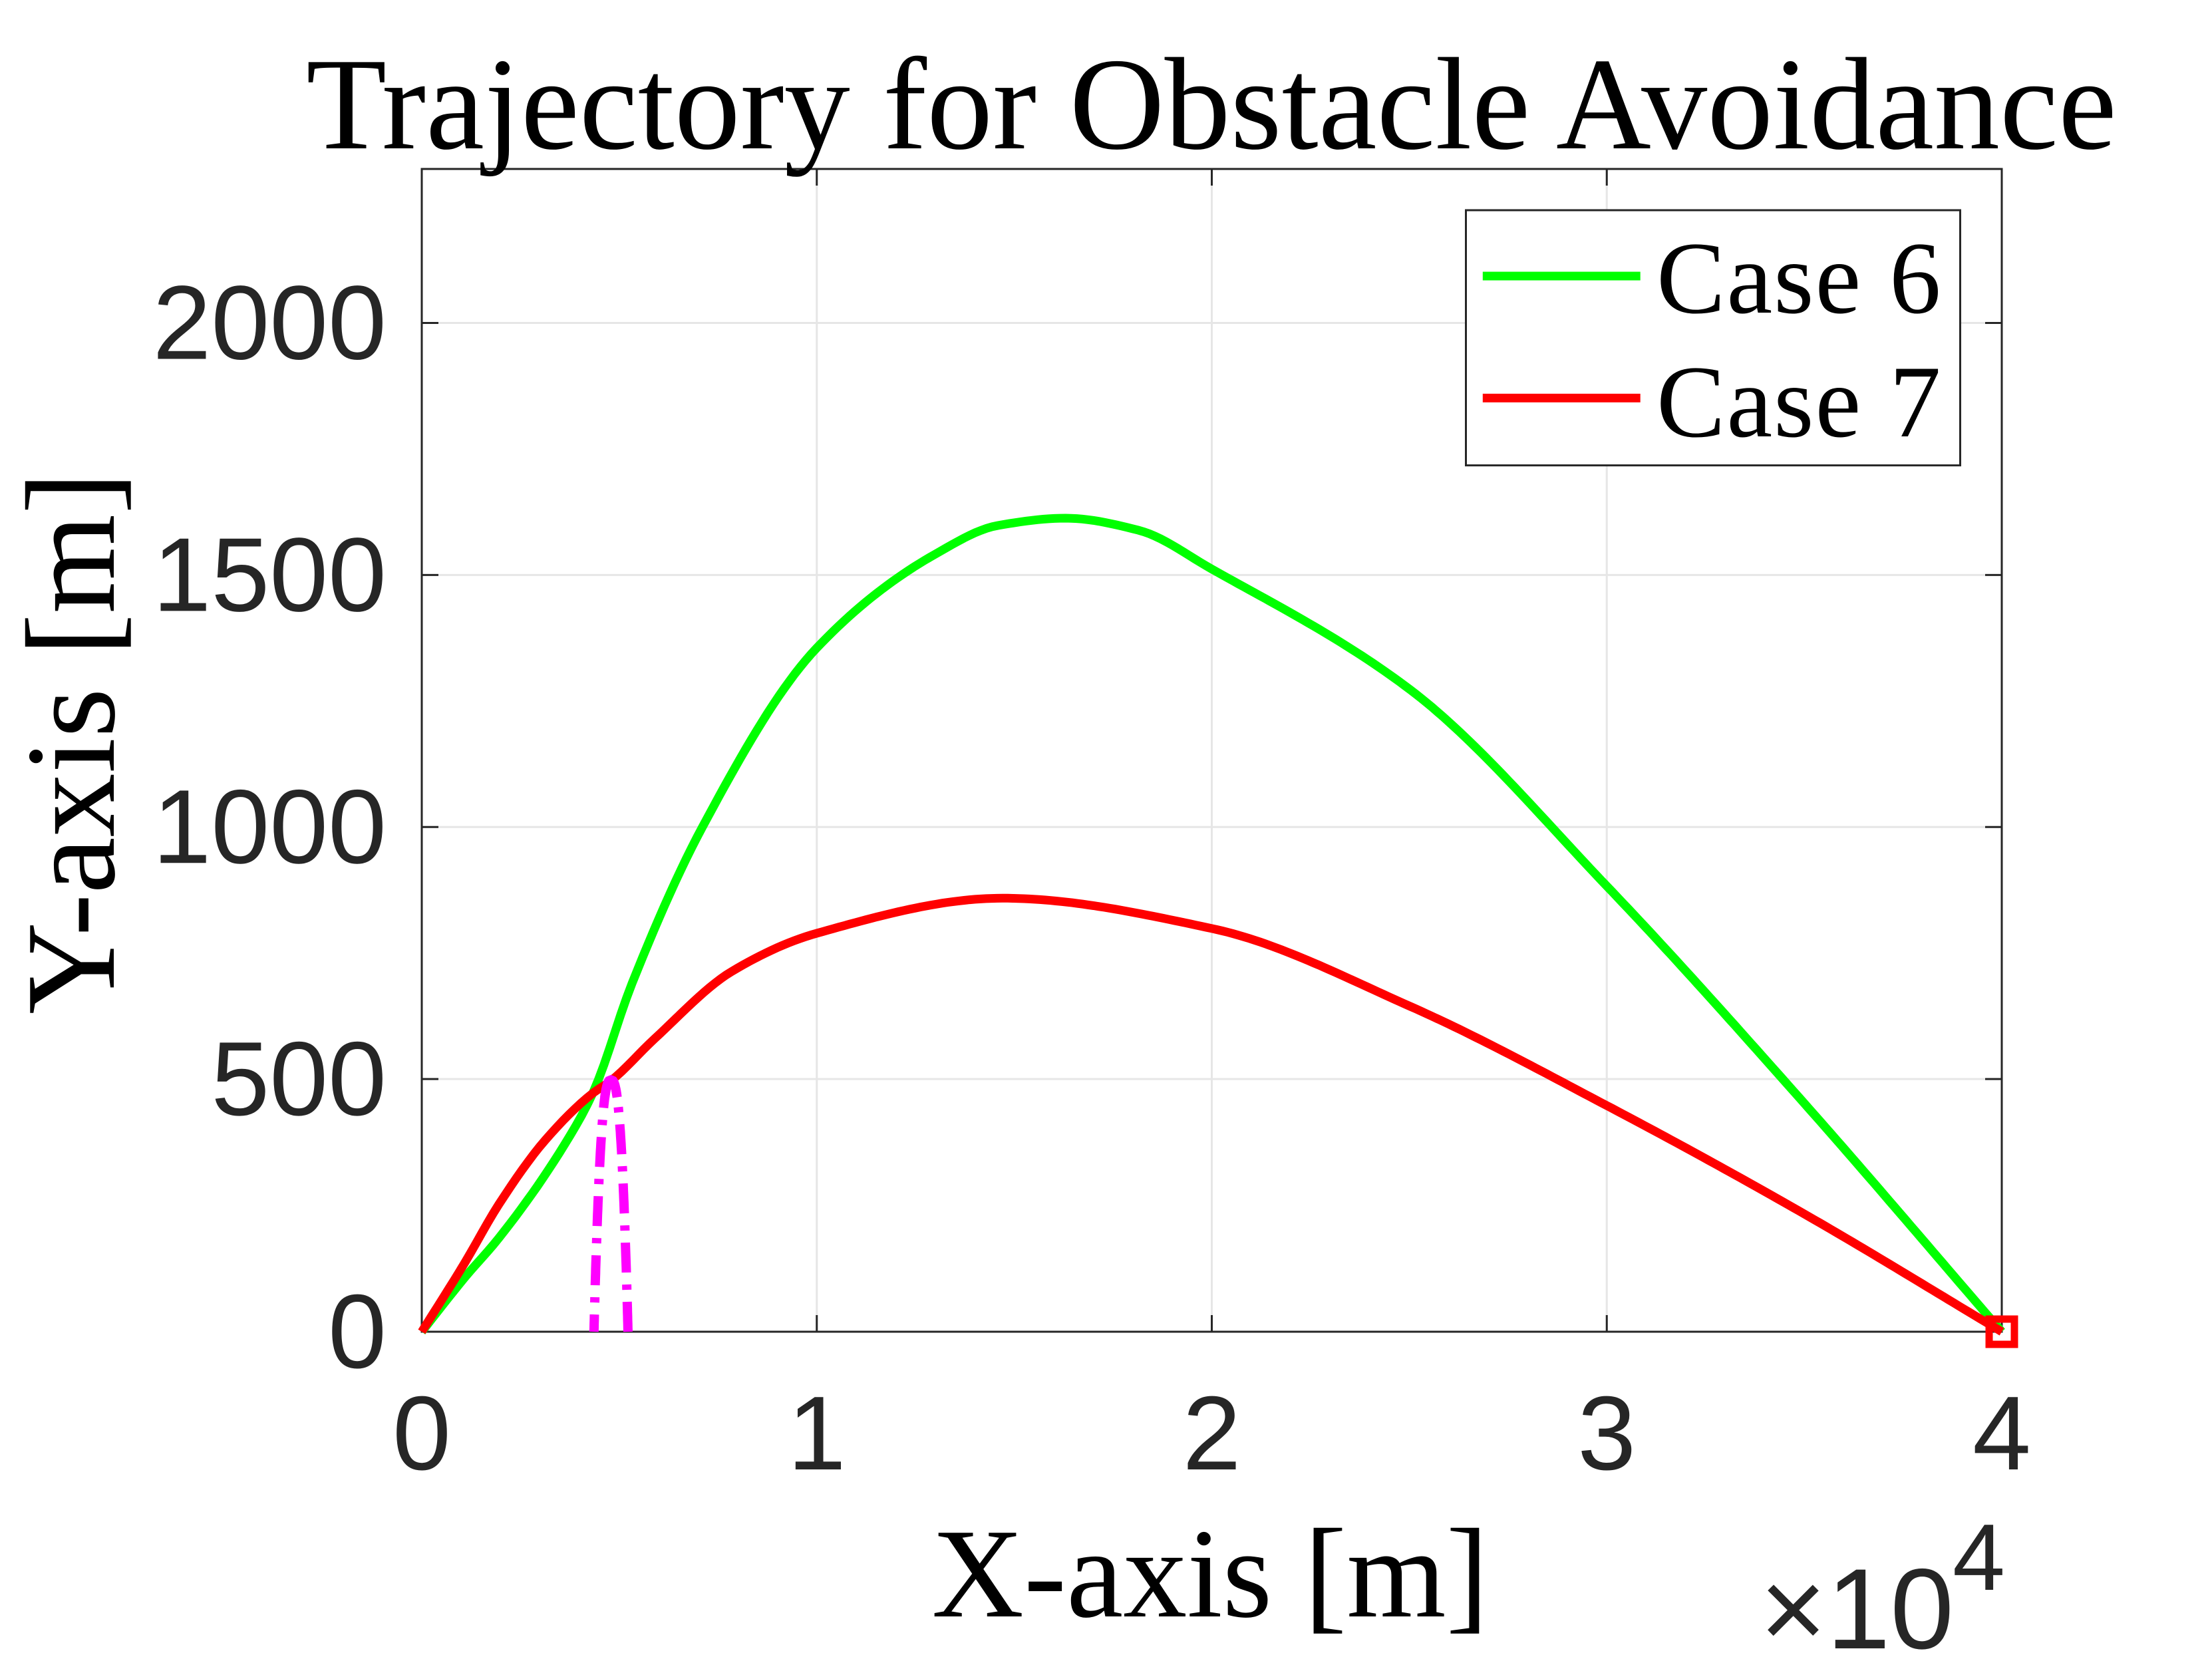  I want to click on svg-text:Trajectory for Obstacle Avoida: Trajectory for Obstacle Avoidance, so click(1212, 104).